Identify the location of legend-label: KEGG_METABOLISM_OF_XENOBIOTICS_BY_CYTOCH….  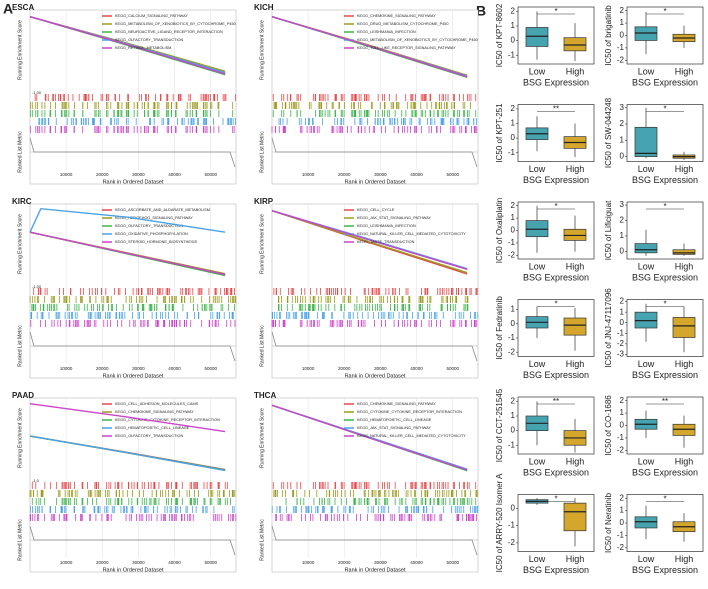
(417, 40).